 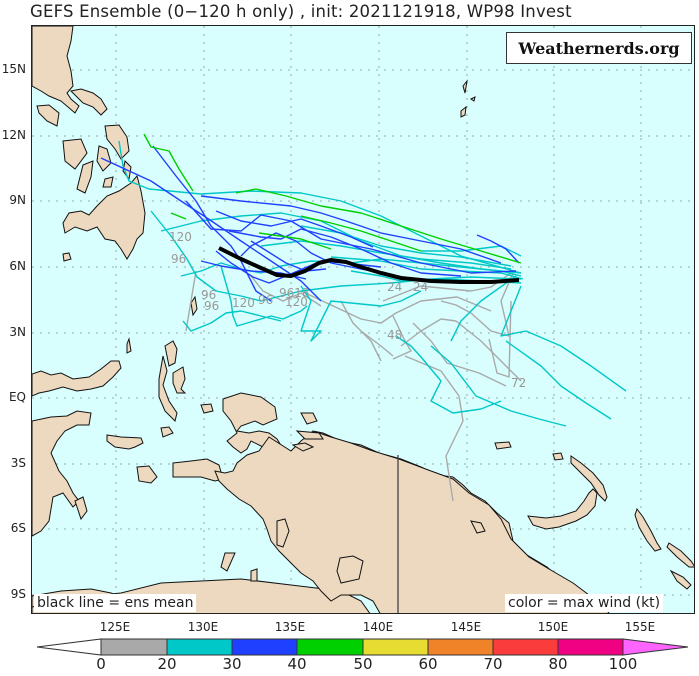 What do you see at coordinates (562, 509) in the screenshot?
I see `new-britain` at bounding box center [562, 509].